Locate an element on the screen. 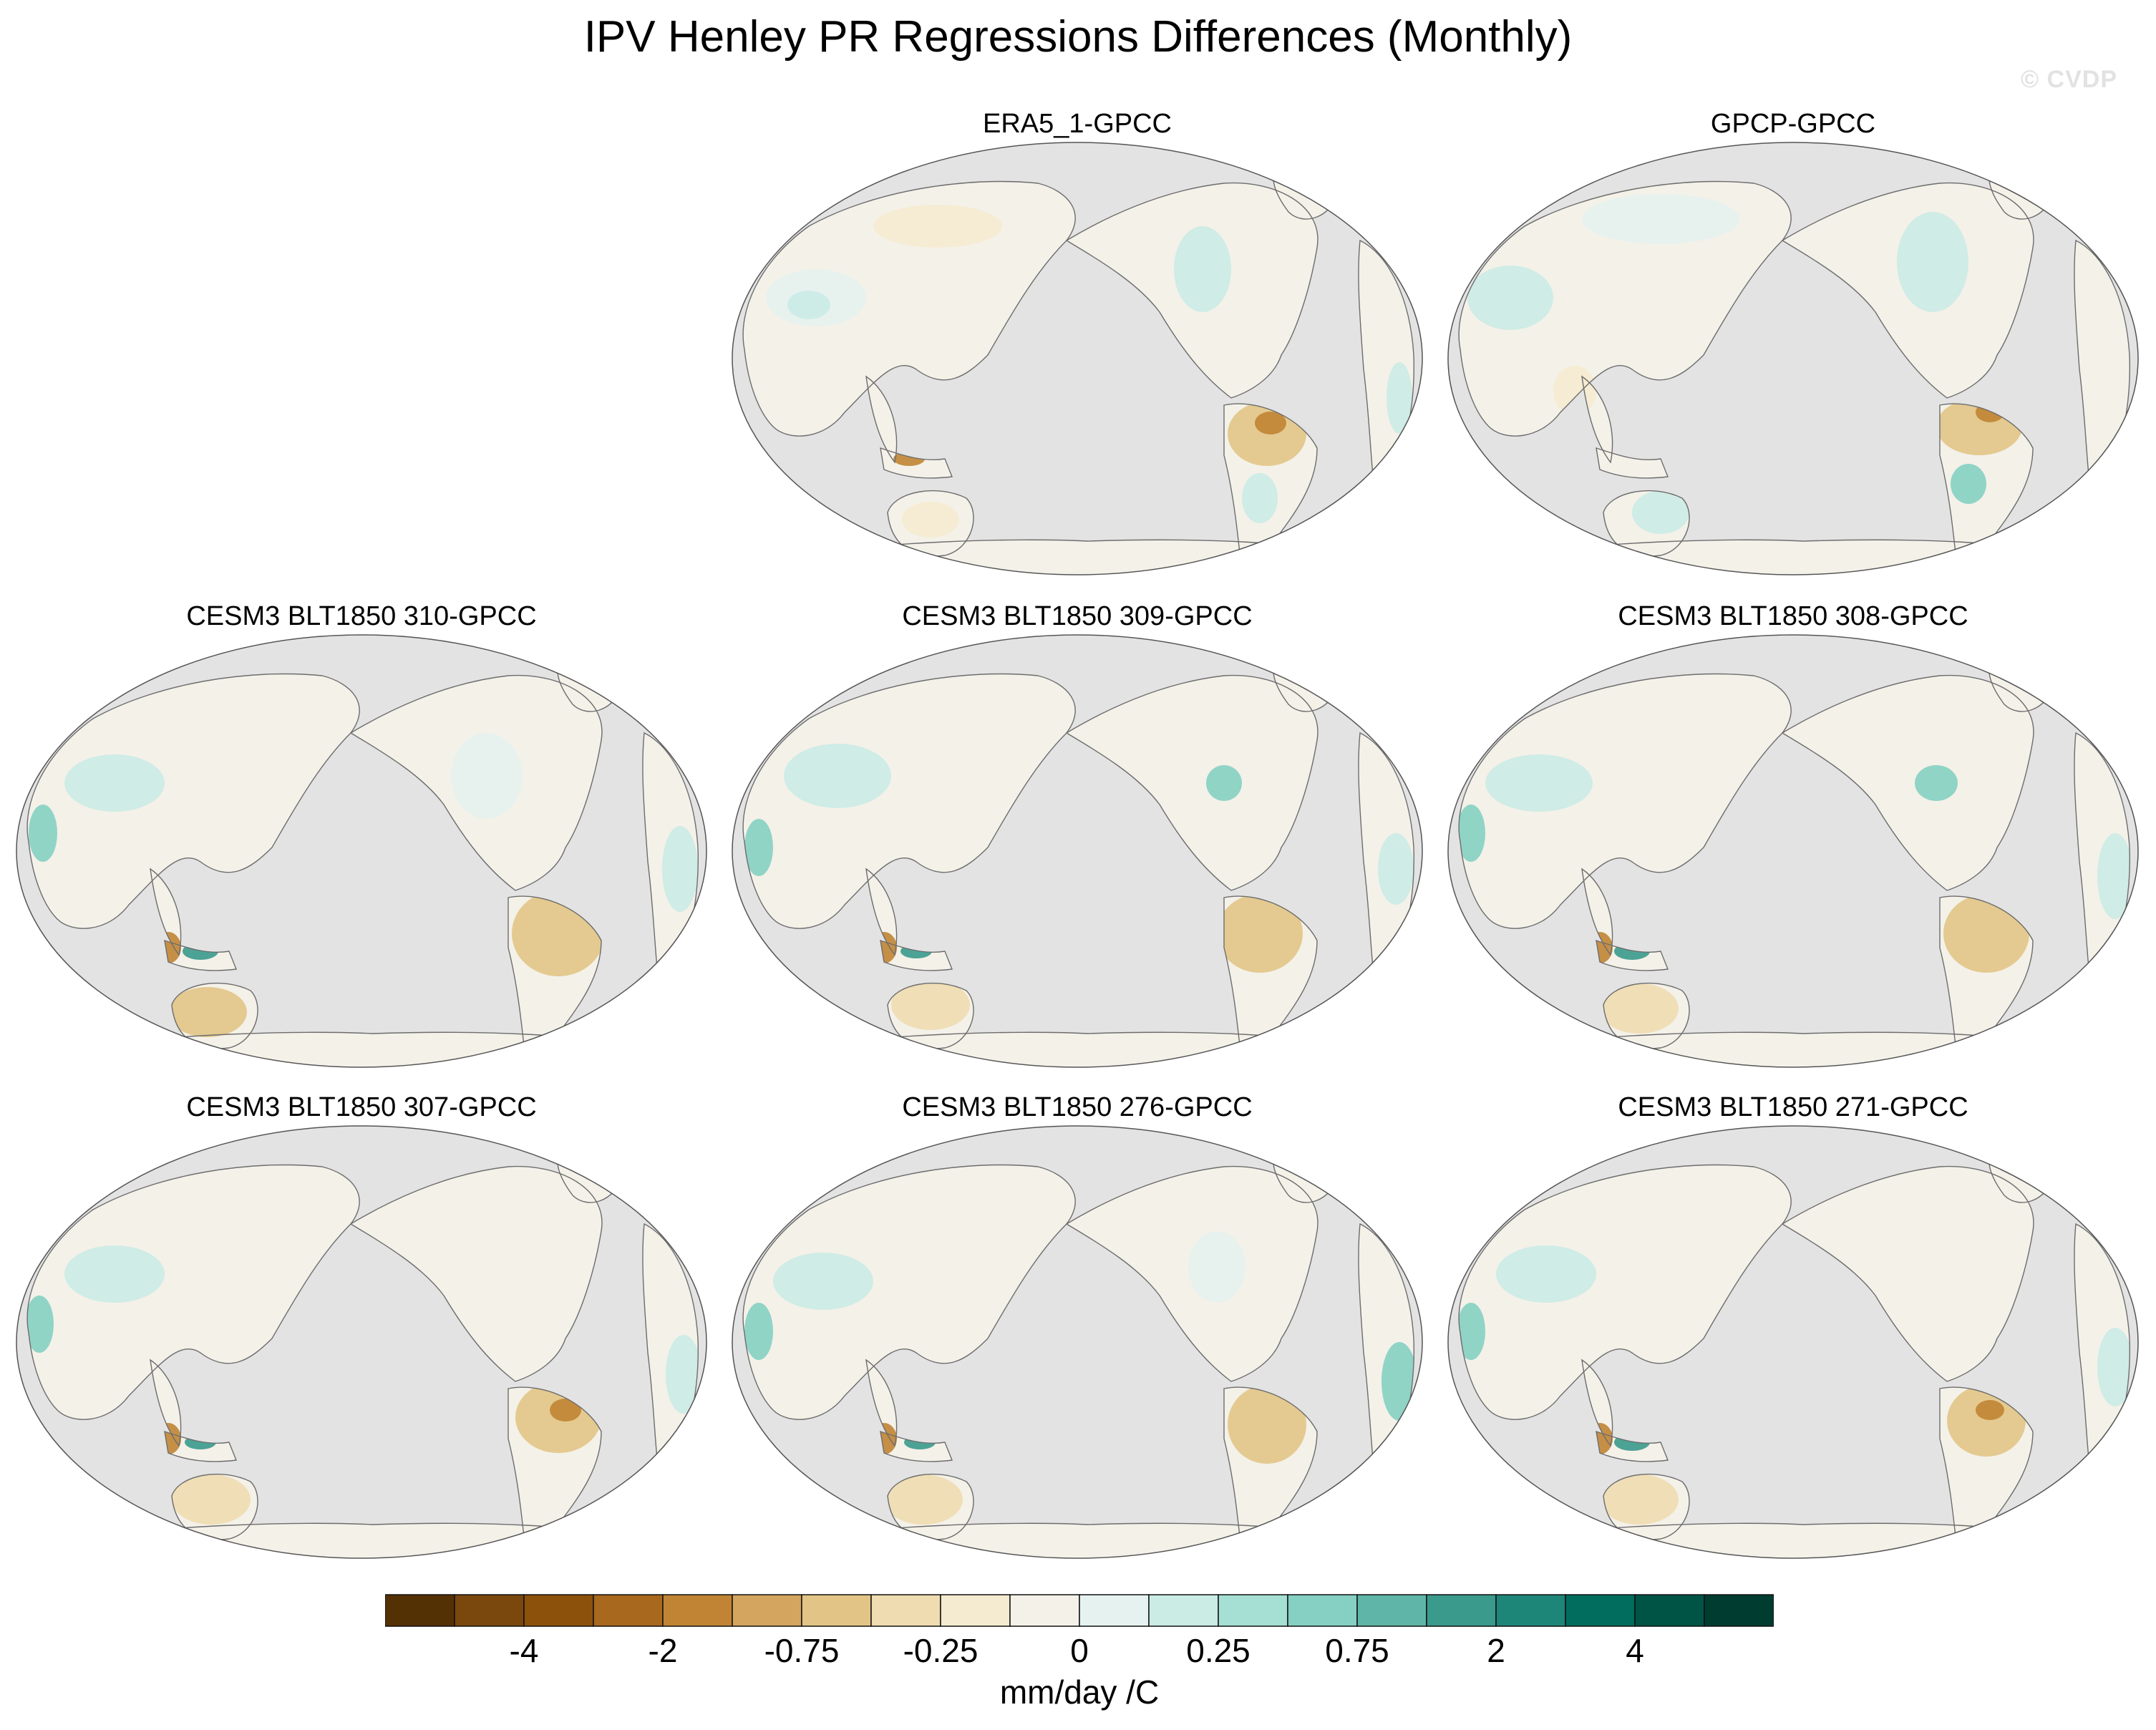 Image resolution: width=2156 pixels, height=1730 pixels. map-m276 is located at coordinates (1077, 1342).